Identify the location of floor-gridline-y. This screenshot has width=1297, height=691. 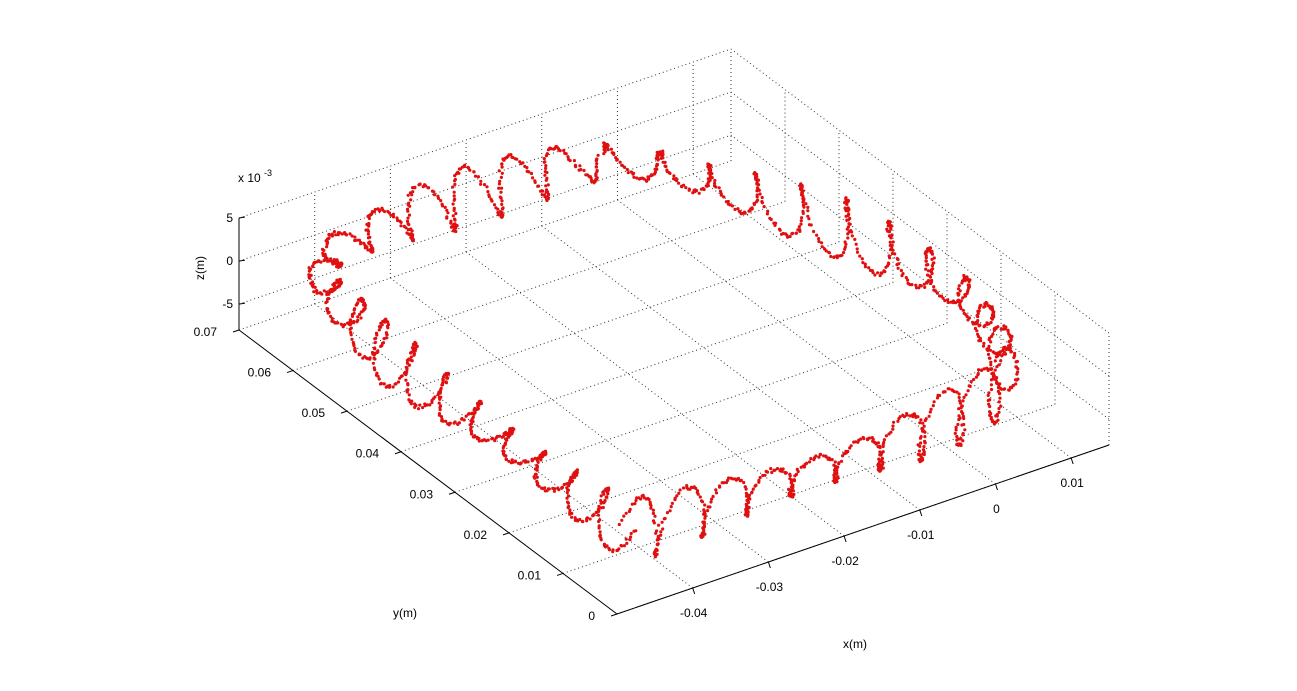
(485, 245).